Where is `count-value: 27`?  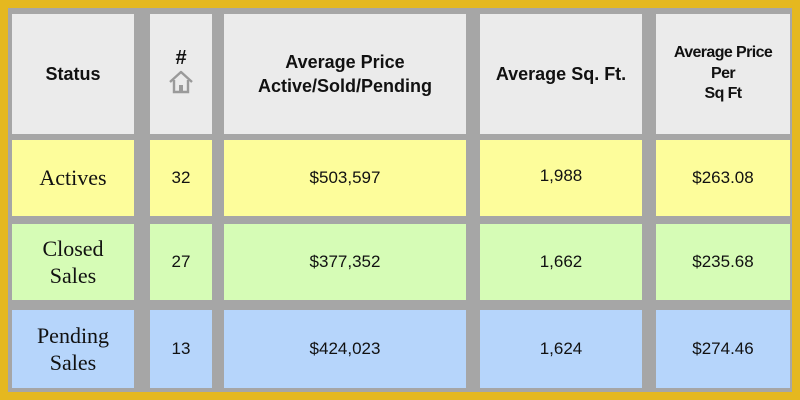
count-value: 27 is located at coordinates (181, 261).